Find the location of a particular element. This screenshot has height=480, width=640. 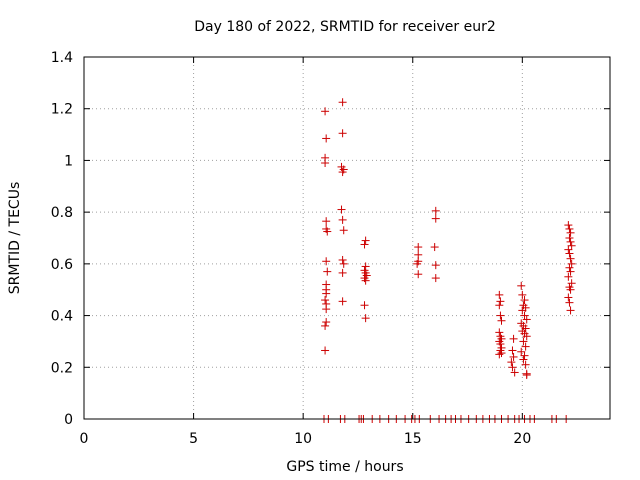

x-tick-label: 0 is located at coordinates (84, 439).